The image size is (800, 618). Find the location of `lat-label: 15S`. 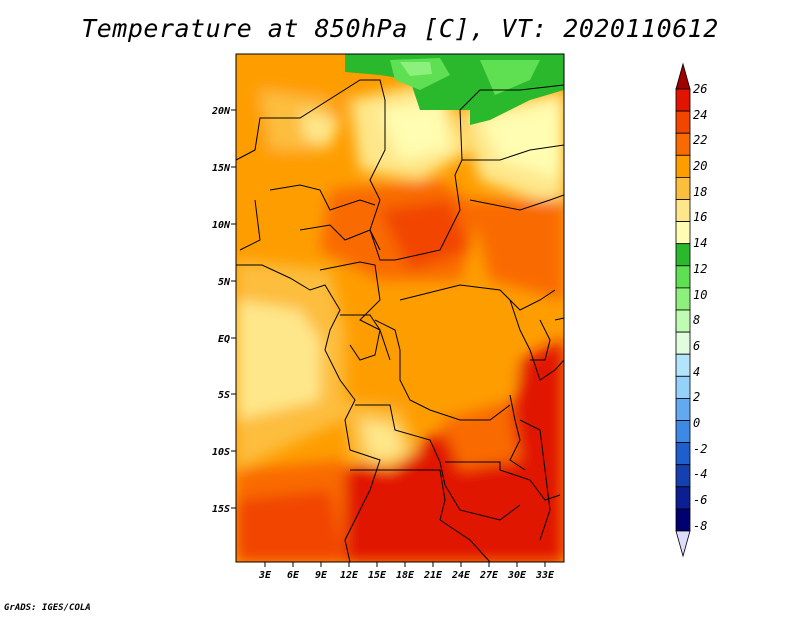

lat-label: 15S is located at coordinates (221, 509).